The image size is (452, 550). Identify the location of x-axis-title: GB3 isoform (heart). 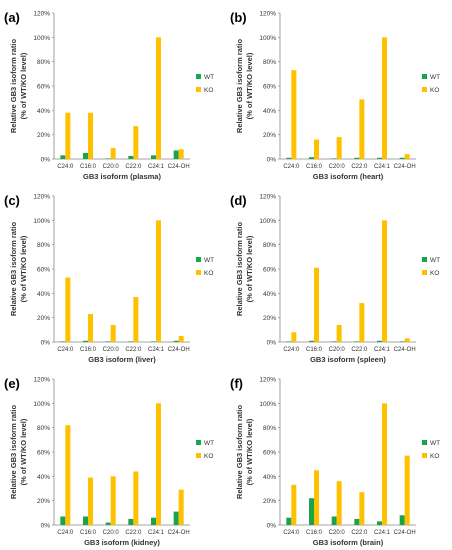
(348, 176).